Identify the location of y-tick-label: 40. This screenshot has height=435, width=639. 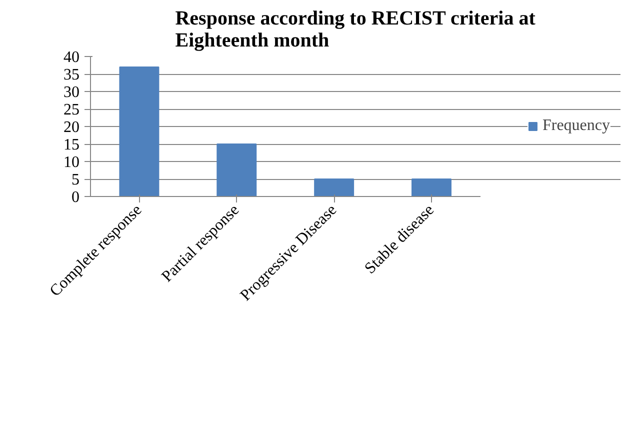
(72, 57).